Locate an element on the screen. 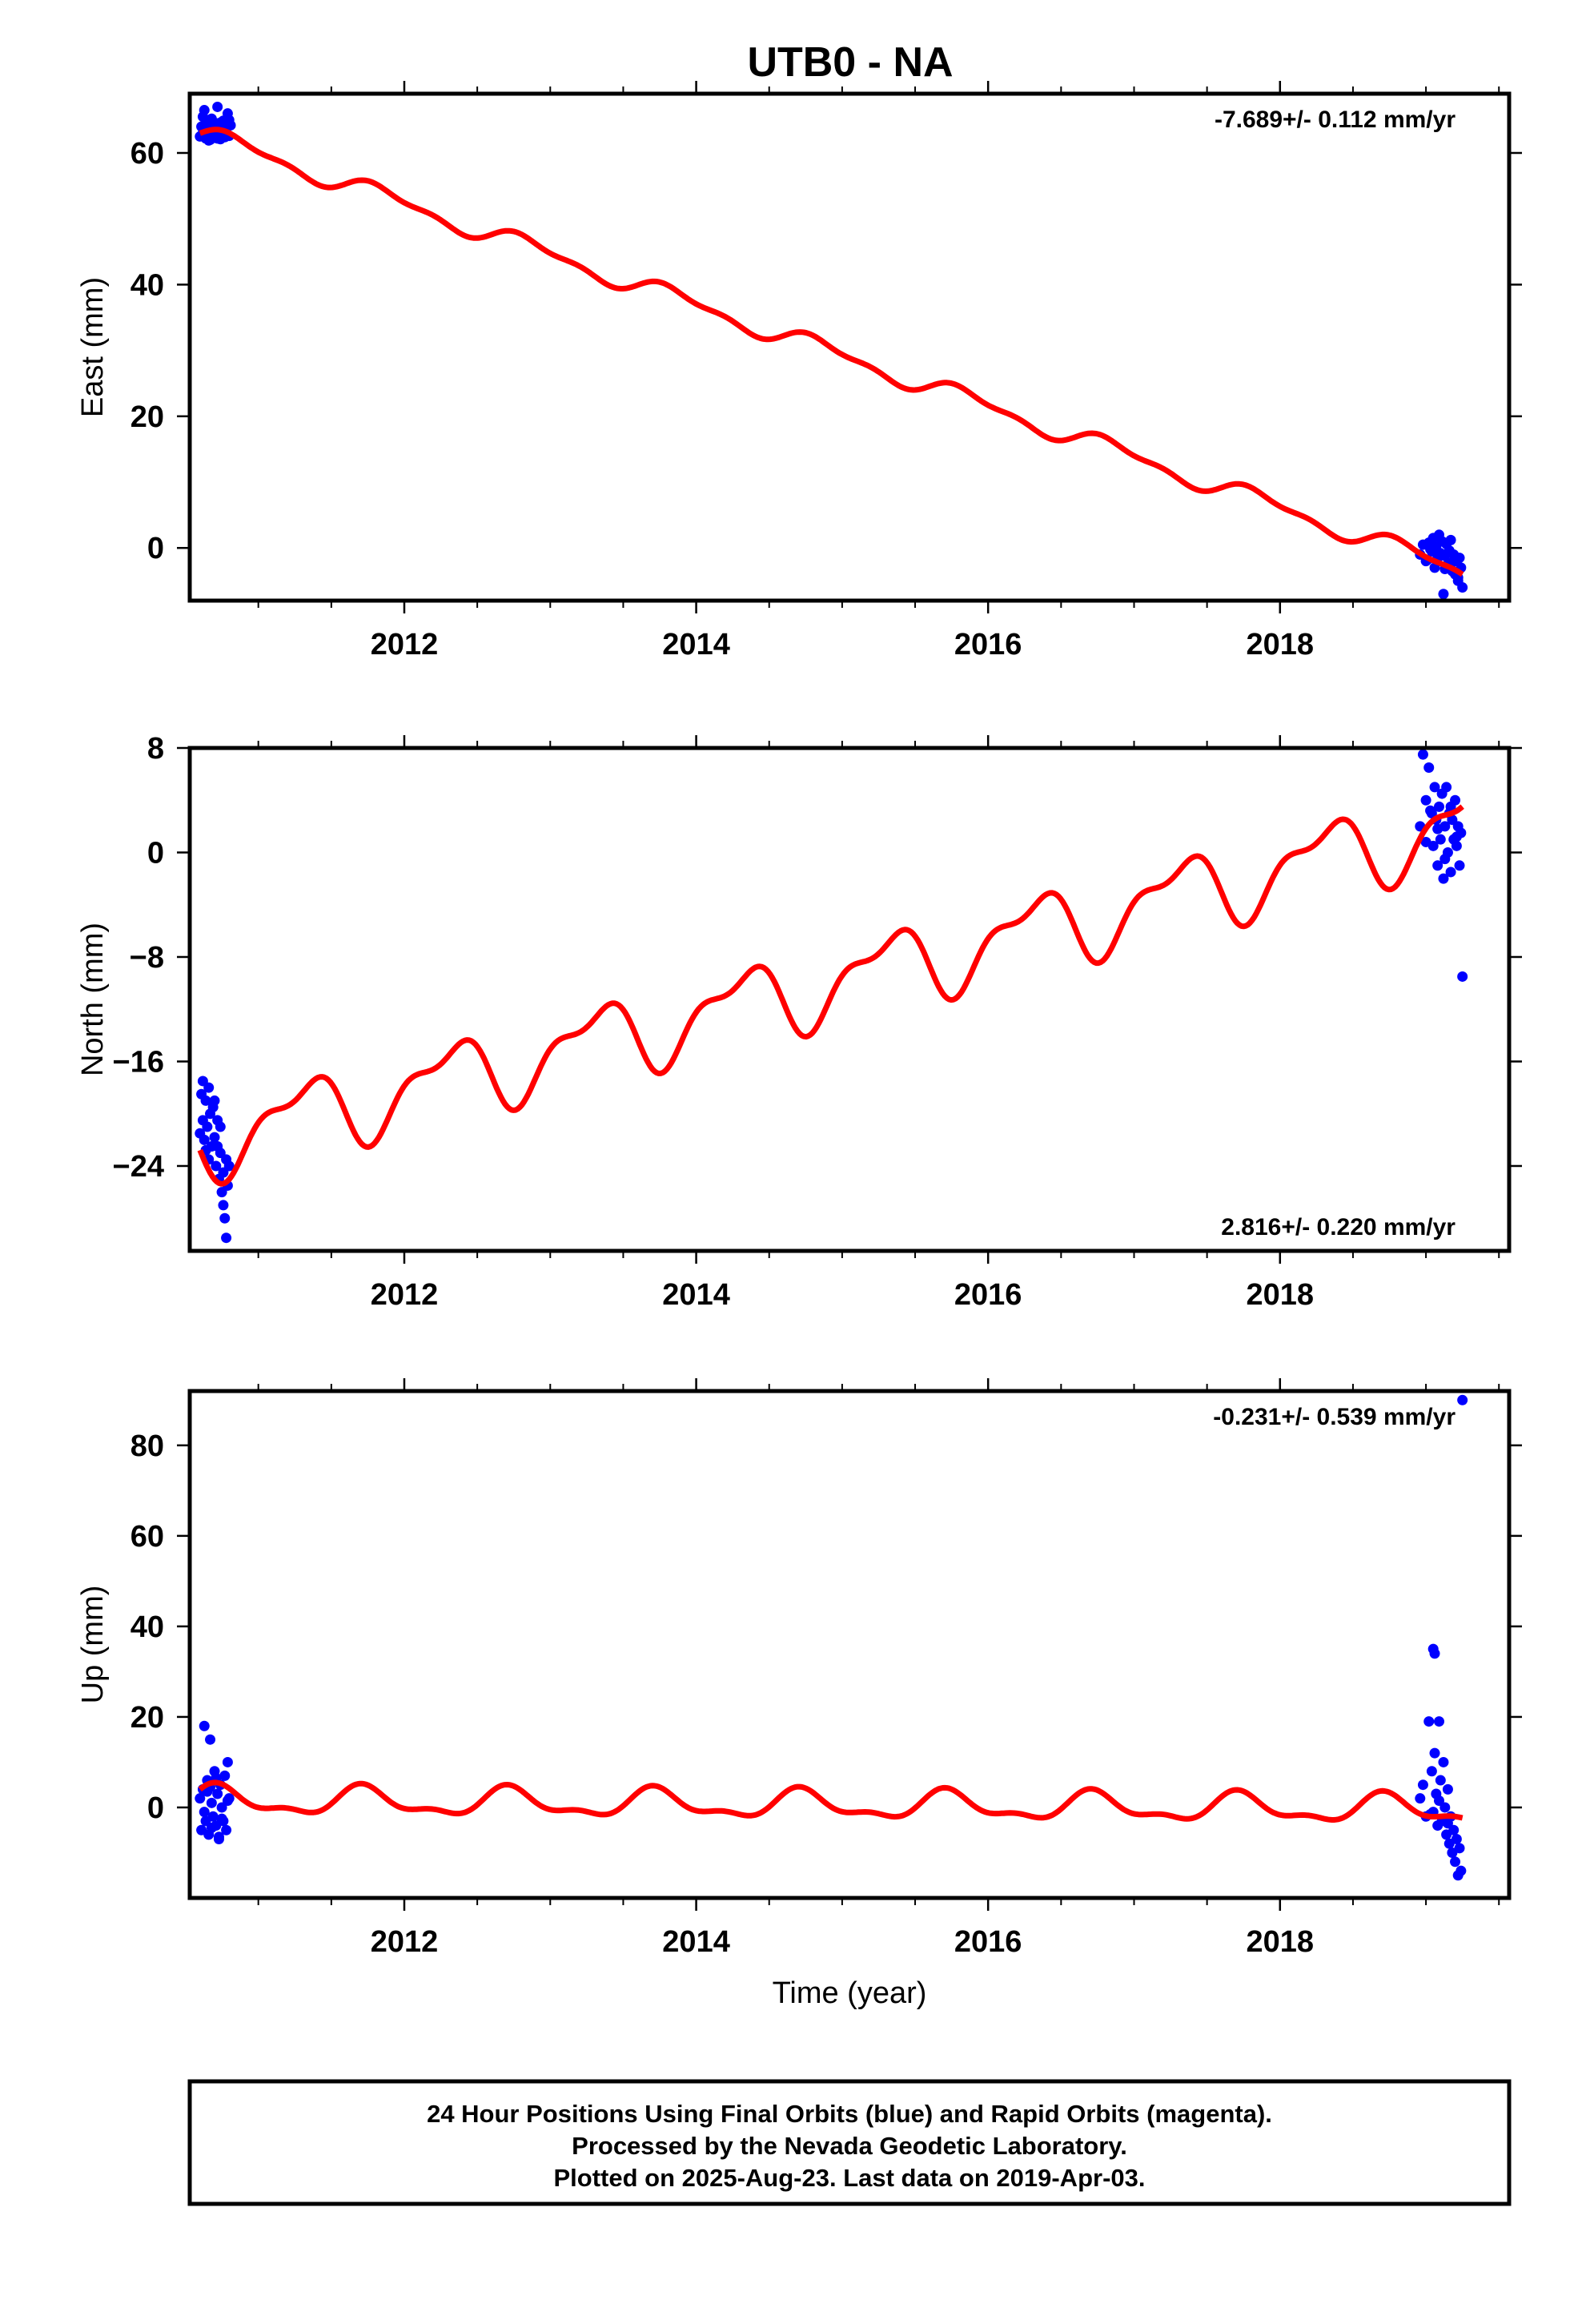 The width and height of the screenshot is (1582, 2324). y-axis-label: Up (mm) is located at coordinates (93, 1645).